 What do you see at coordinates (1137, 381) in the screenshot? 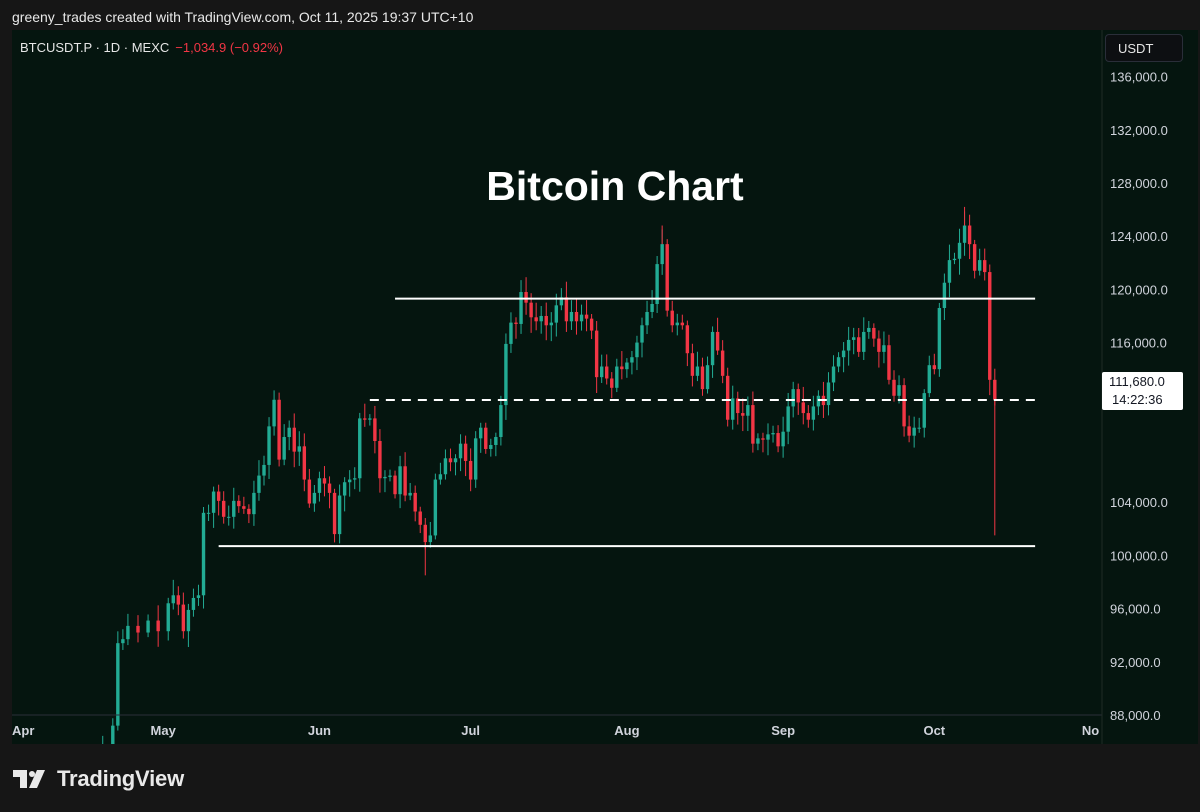
I see `last-price-value: 111,680.0` at bounding box center [1137, 381].